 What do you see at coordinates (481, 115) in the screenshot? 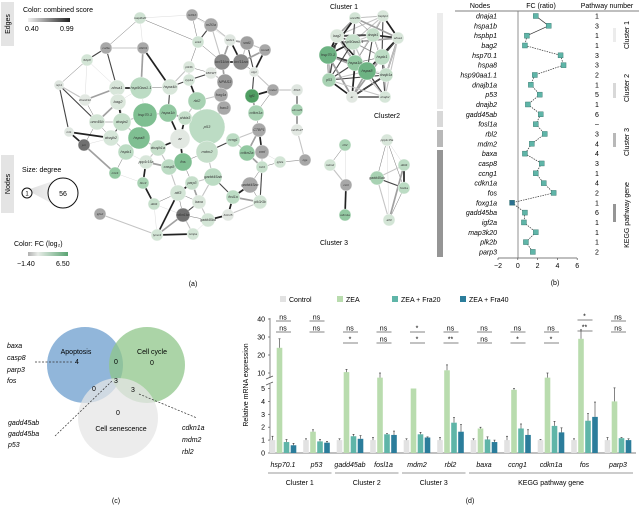
I see `node-name: gadd45ab` at bounding box center [481, 115].